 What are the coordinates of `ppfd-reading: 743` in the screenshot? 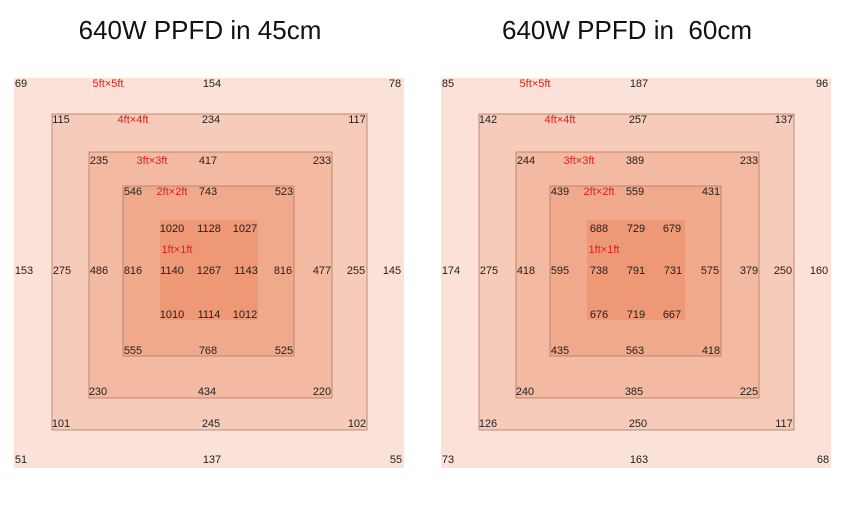 It's located at (208, 192).